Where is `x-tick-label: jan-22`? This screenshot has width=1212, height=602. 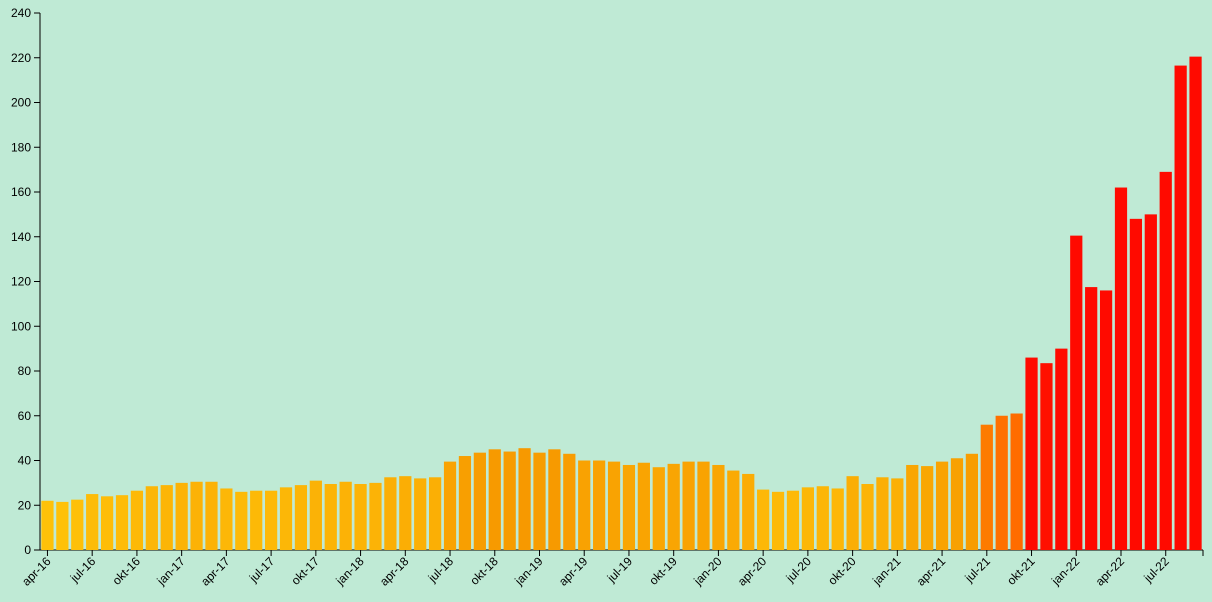 x-tick-label: jan-22 is located at coordinates (1065, 571).